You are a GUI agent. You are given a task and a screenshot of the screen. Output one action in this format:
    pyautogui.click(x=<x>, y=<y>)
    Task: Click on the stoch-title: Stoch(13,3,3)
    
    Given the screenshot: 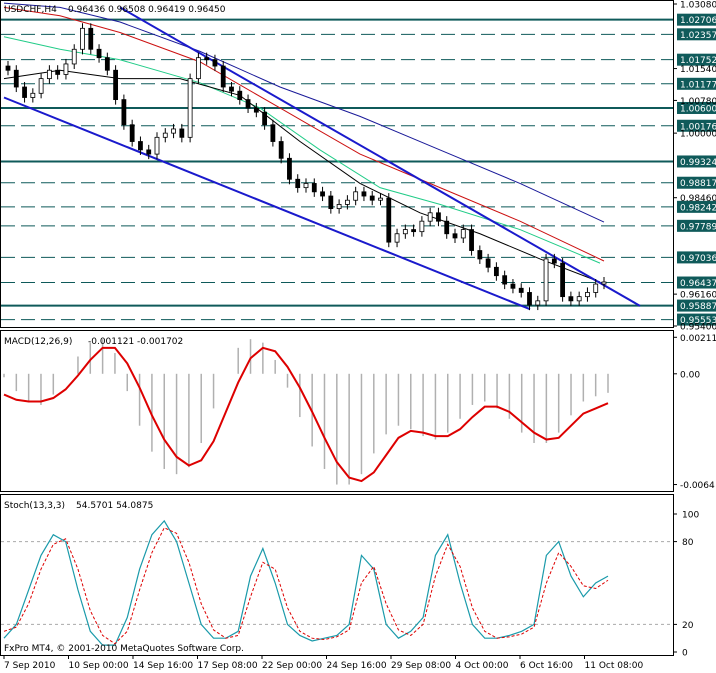 What is the action you would take?
    pyautogui.click(x=34, y=506)
    